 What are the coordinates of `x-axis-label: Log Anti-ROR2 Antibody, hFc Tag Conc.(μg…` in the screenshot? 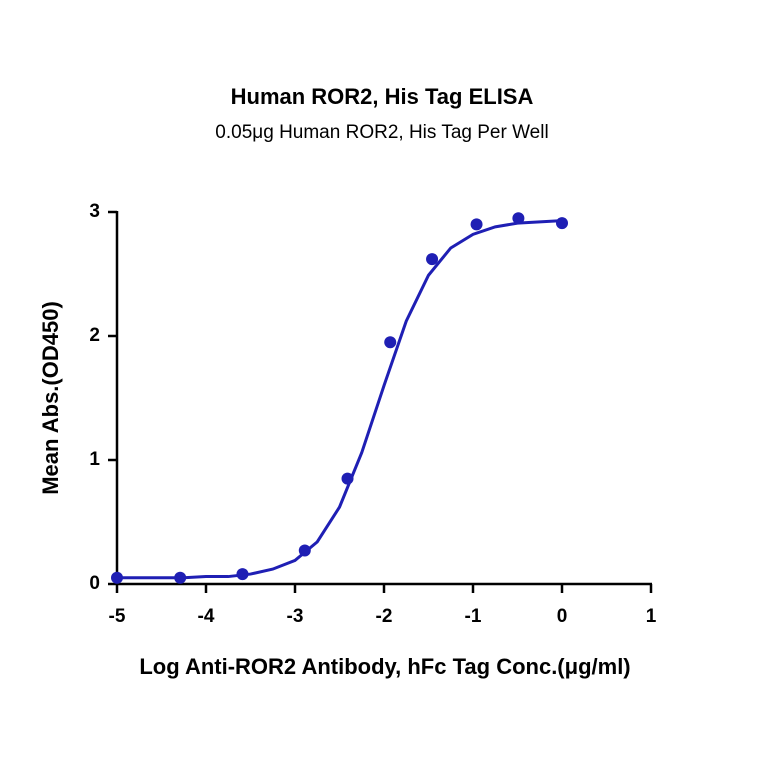 It's located at (384, 666).